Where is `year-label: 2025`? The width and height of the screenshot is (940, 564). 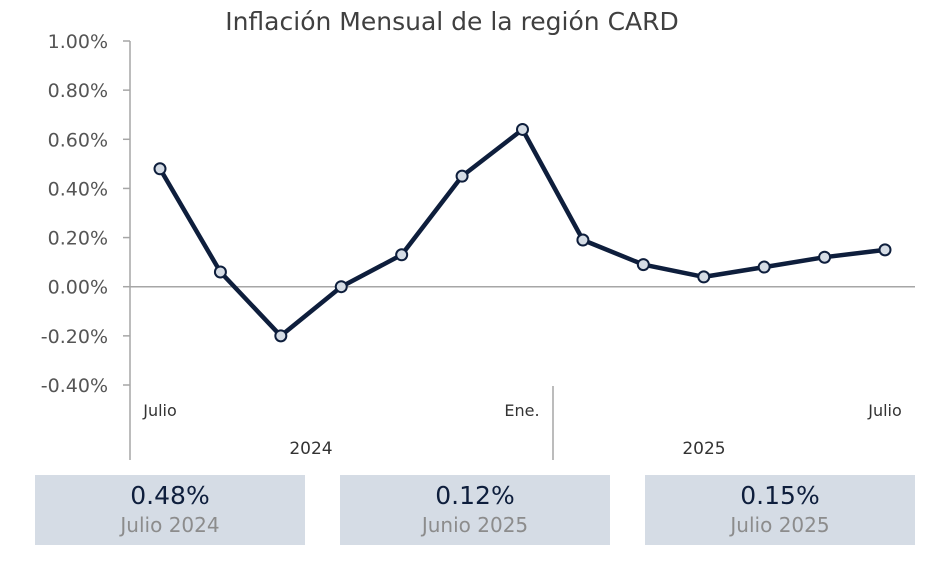 year-label: 2025 is located at coordinates (703, 449).